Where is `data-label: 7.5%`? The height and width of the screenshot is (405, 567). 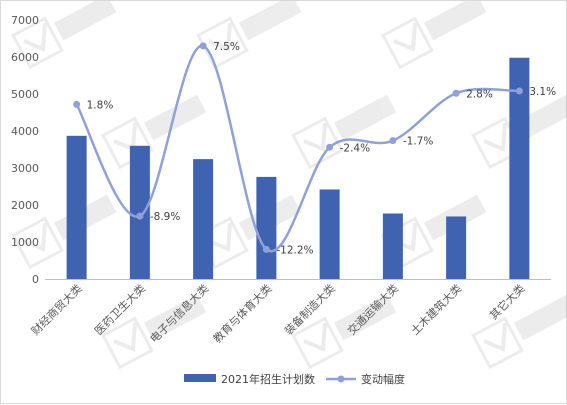
data-label: 7.5% is located at coordinates (226, 47).